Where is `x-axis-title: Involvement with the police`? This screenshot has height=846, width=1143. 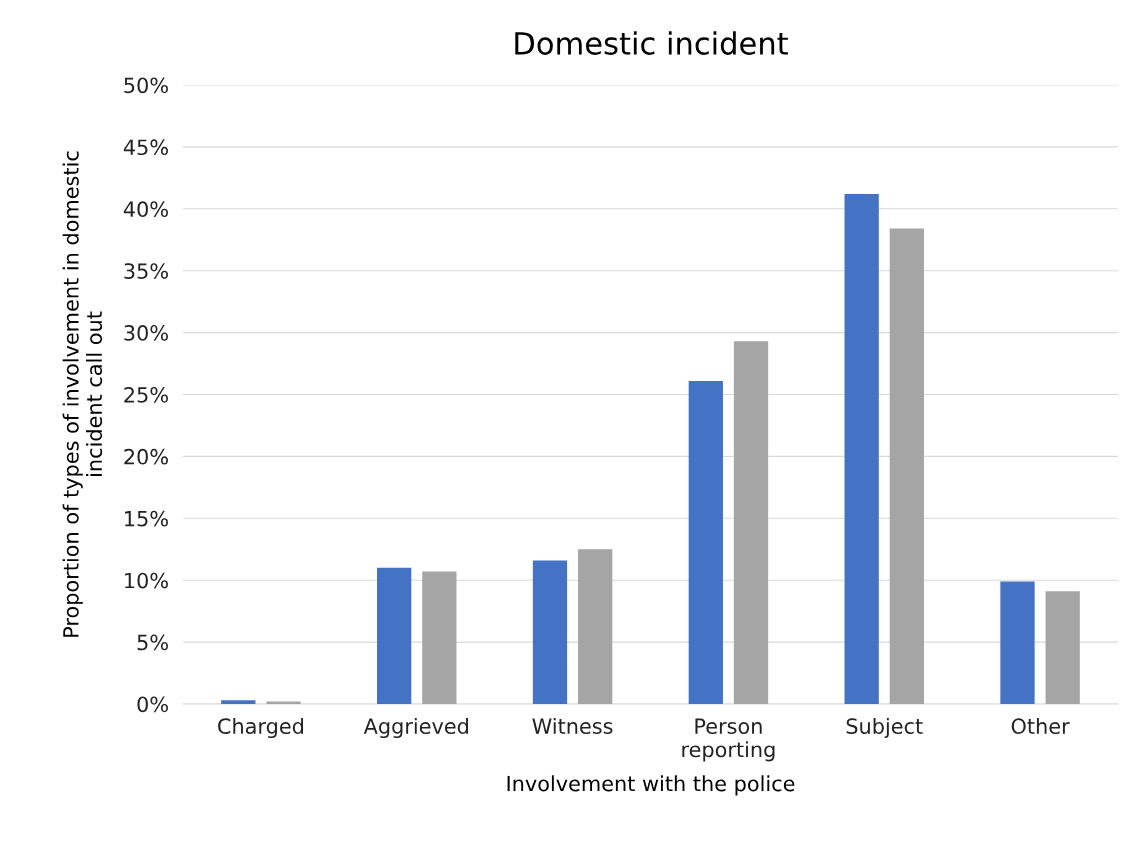
x-axis-title: Involvement with the police is located at coordinates (651, 785).